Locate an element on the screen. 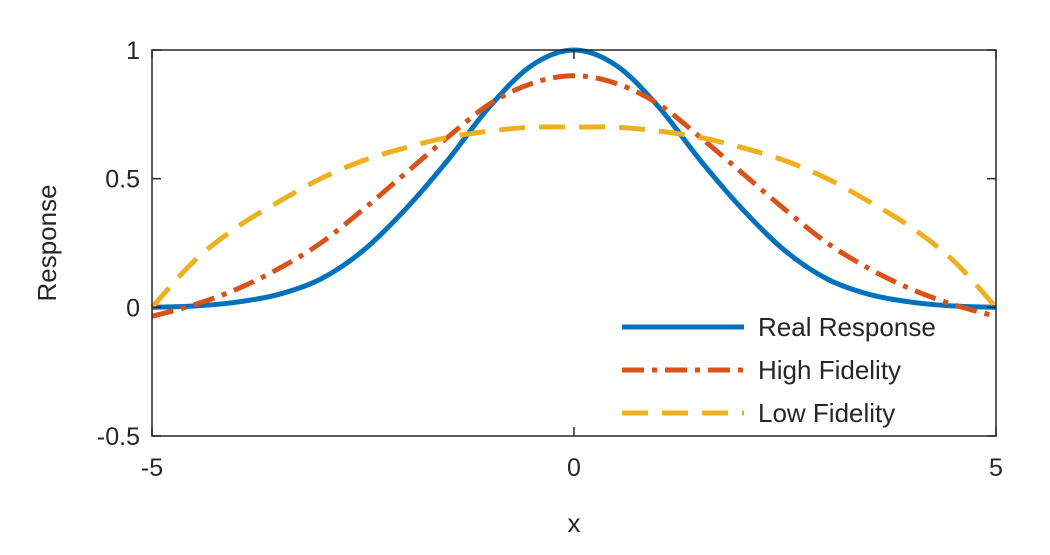  legend: Real Response High Fidelity Low Fidelity is located at coordinates (779, 370).